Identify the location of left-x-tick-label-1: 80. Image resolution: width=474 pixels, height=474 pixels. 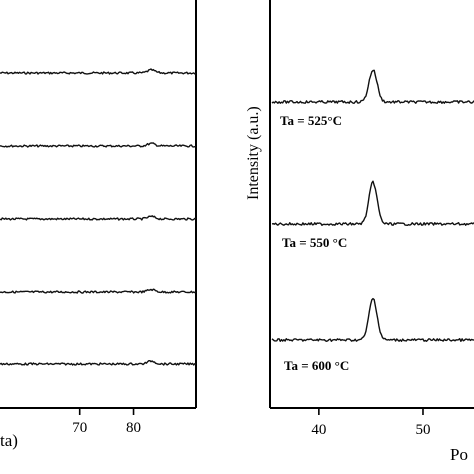
(133, 428).